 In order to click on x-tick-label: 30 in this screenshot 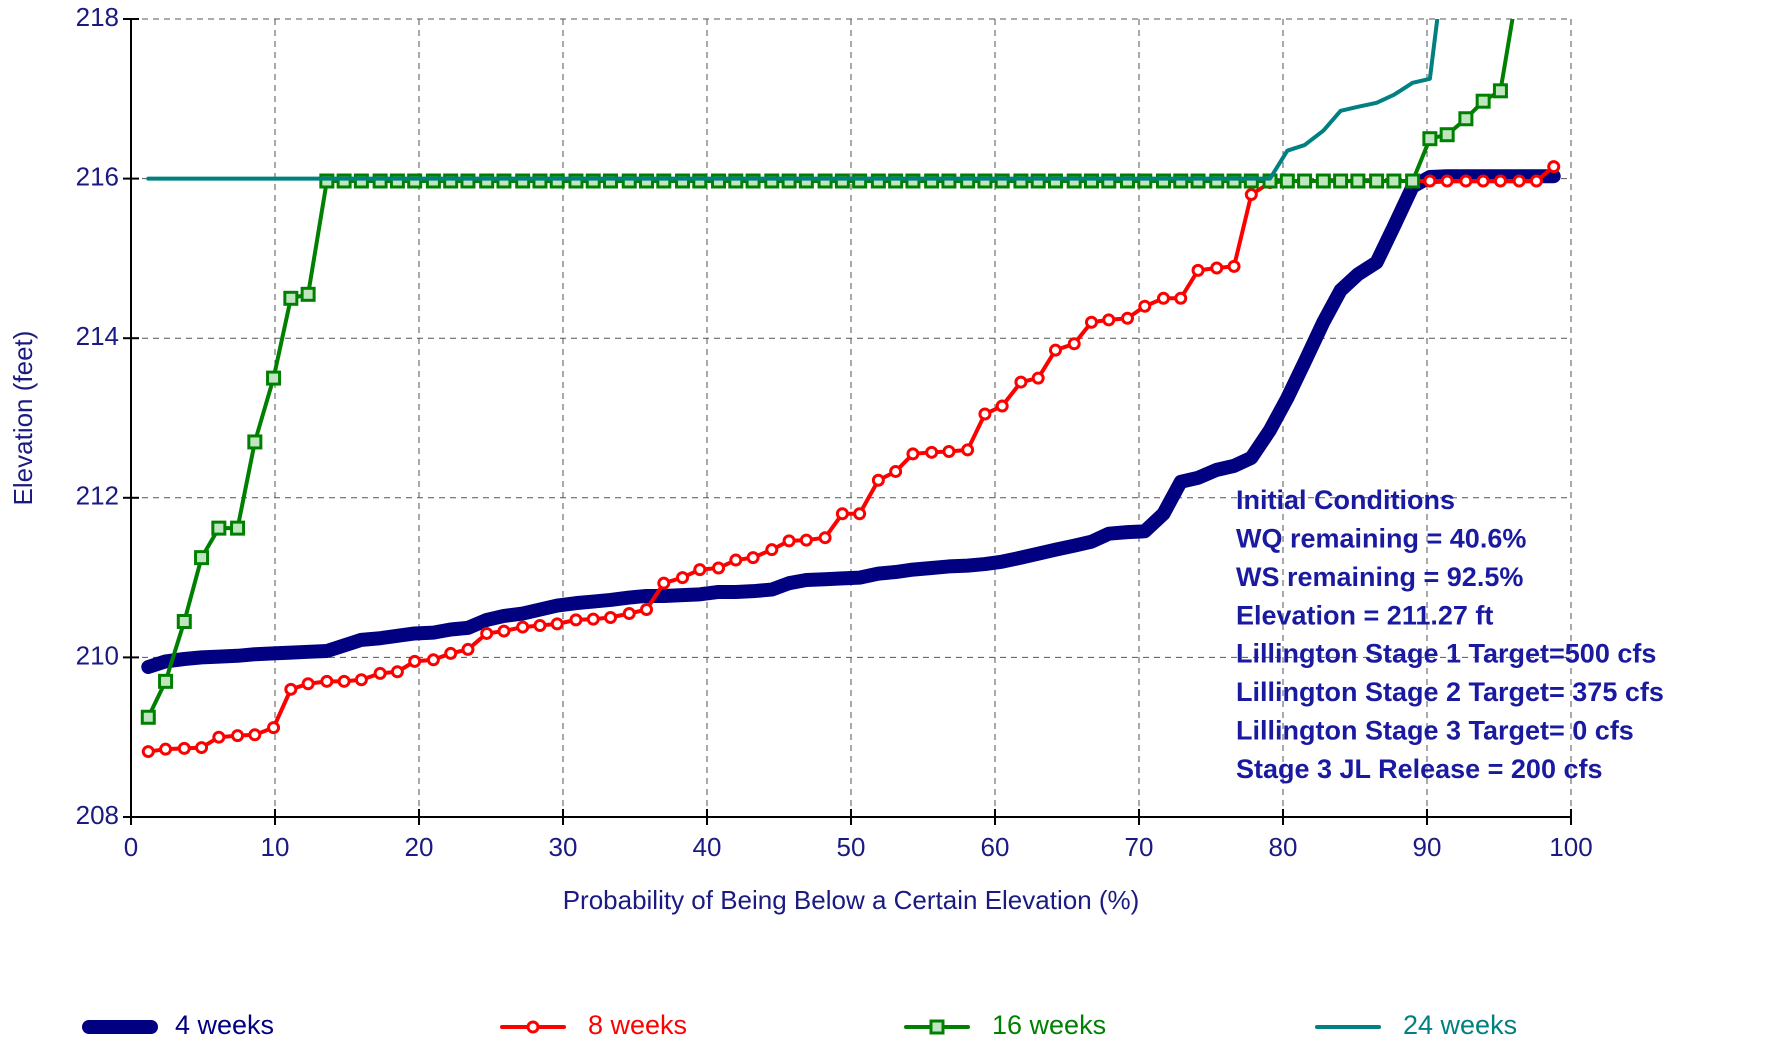, I will do `click(563, 847)`.